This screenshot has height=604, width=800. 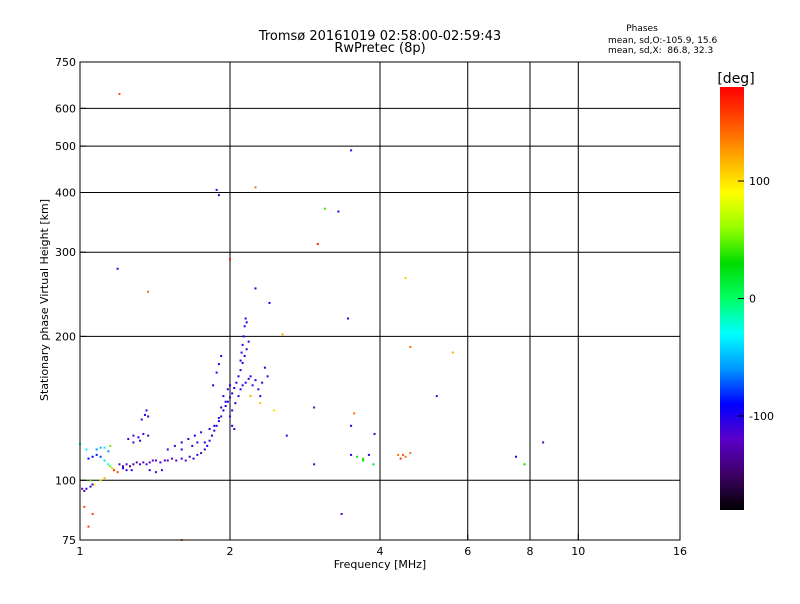 What do you see at coordinates (680, 551) in the screenshot?
I see `x-tick-label: 16` at bounding box center [680, 551].